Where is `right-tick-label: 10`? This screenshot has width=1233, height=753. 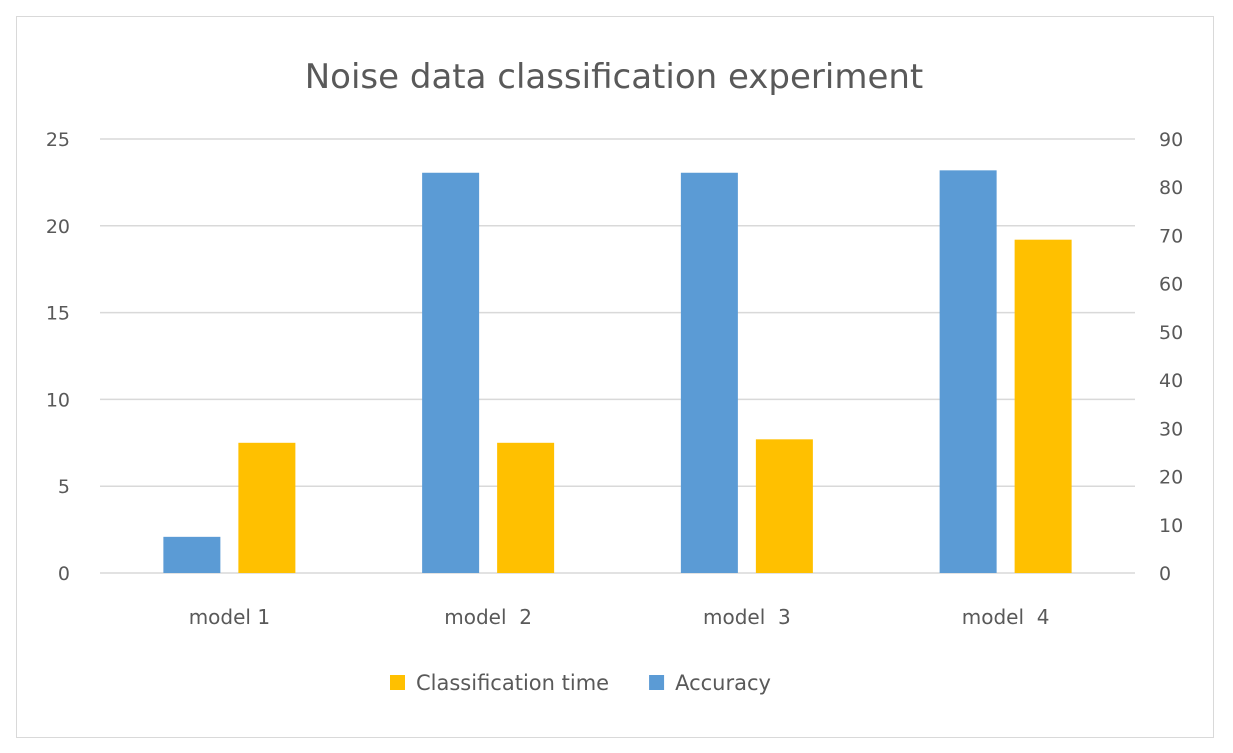 right-tick-label: 10 is located at coordinates (1171, 526).